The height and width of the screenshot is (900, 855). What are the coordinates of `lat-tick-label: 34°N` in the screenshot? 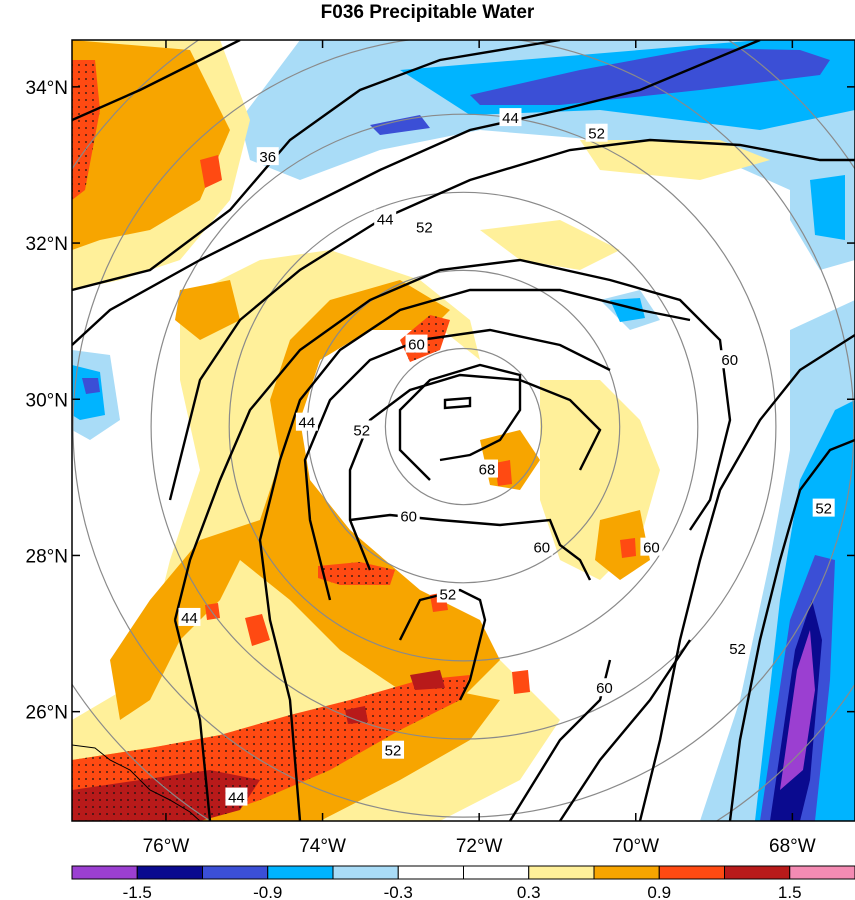 It's located at (47, 88).